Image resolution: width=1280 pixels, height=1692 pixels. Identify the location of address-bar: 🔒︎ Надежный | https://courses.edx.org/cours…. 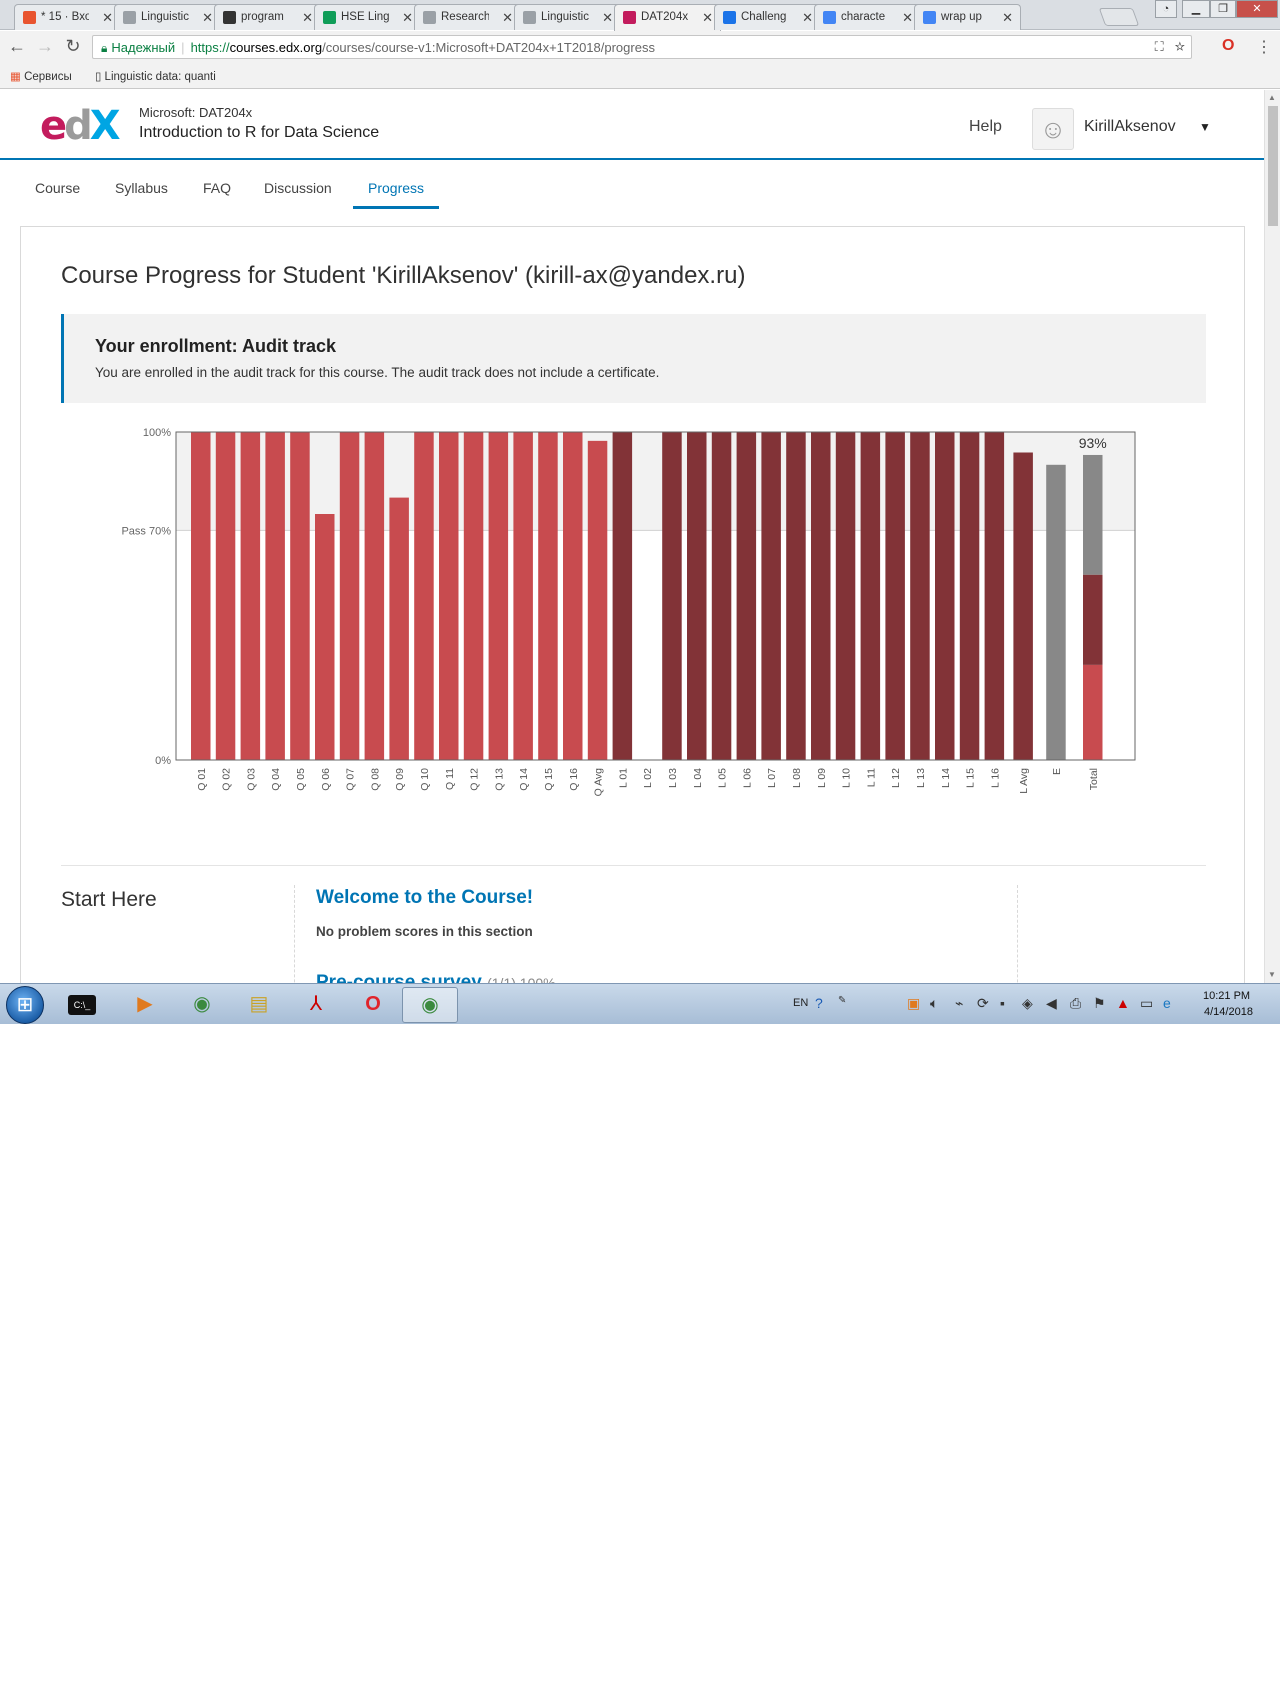
(642, 47).